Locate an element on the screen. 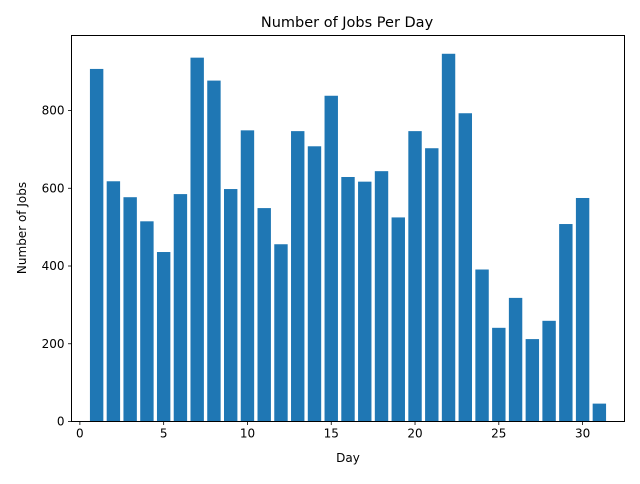  y-axis: 0 200 400 600 800 is located at coordinates (57, 266).